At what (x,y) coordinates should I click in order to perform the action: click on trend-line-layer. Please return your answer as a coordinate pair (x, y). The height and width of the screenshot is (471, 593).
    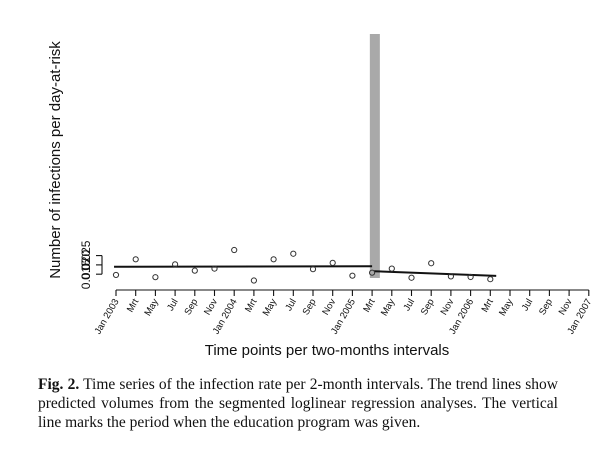
    Looking at the image, I should click on (305, 271).